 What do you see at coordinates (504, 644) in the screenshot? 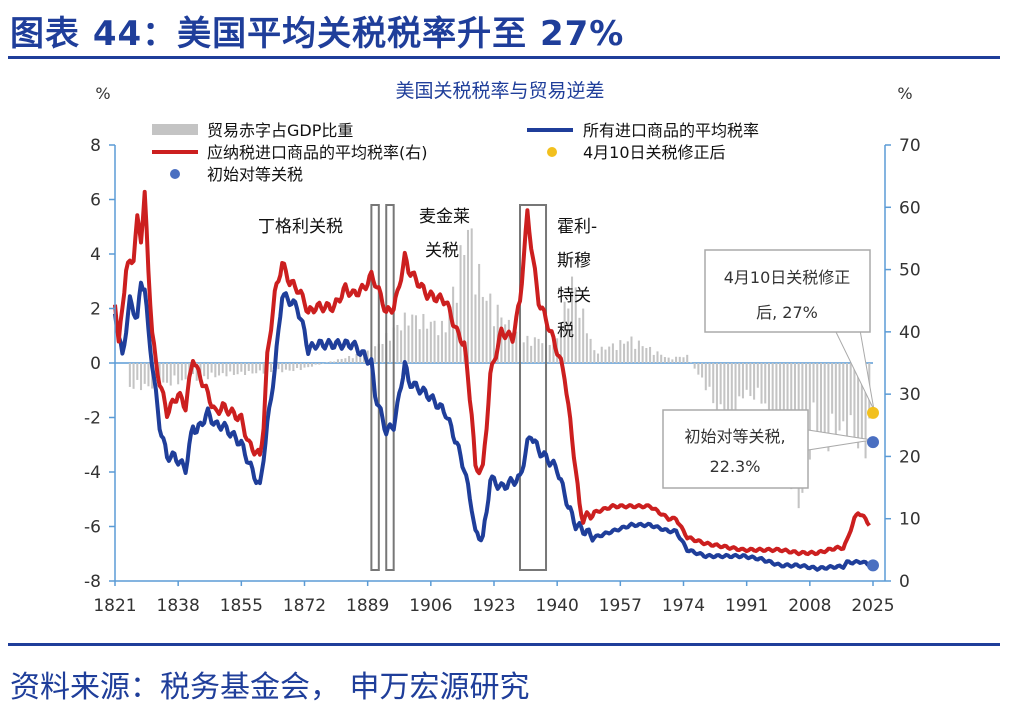
I see `footer-rule` at bounding box center [504, 644].